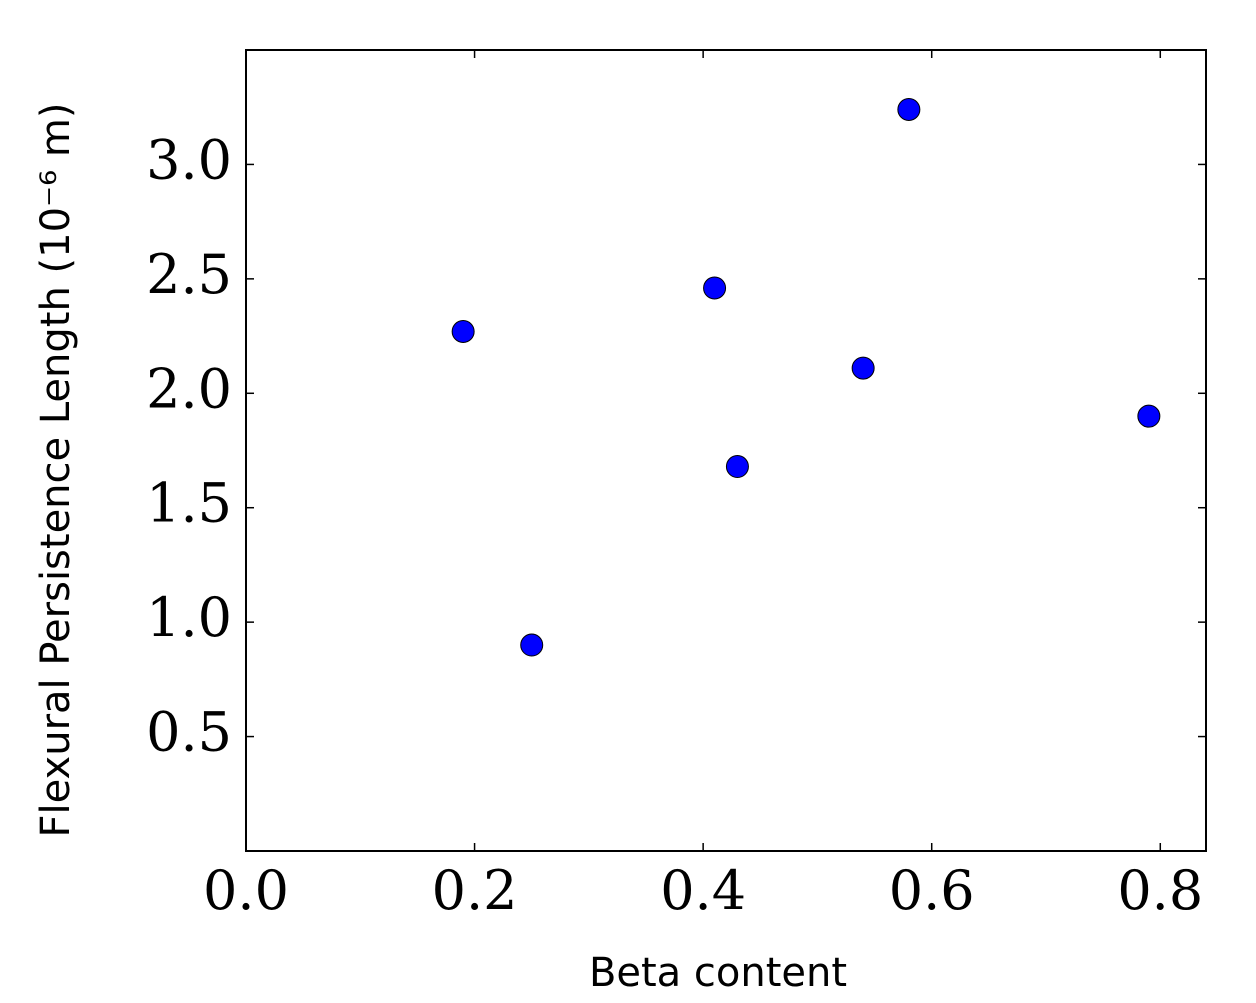  What do you see at coordinates (189, 503) in the screenshot?
I see `y-tick-label: 1.5` at bounding box center [189, 503].